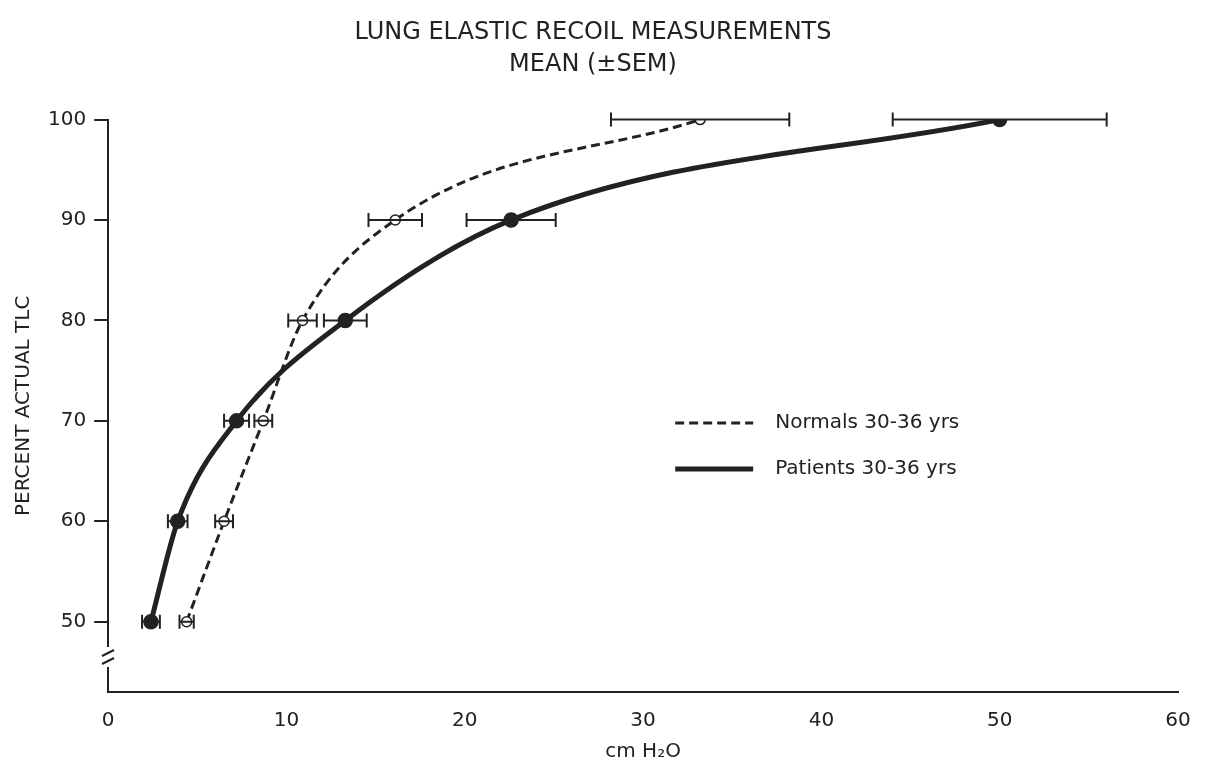 Image resolution: width=1207 pixels, height=779 pixels. Describe the element at coordinates (866, 467) in the screenshot. I see `legend-label: Patients 30-36 yrs` at that location.